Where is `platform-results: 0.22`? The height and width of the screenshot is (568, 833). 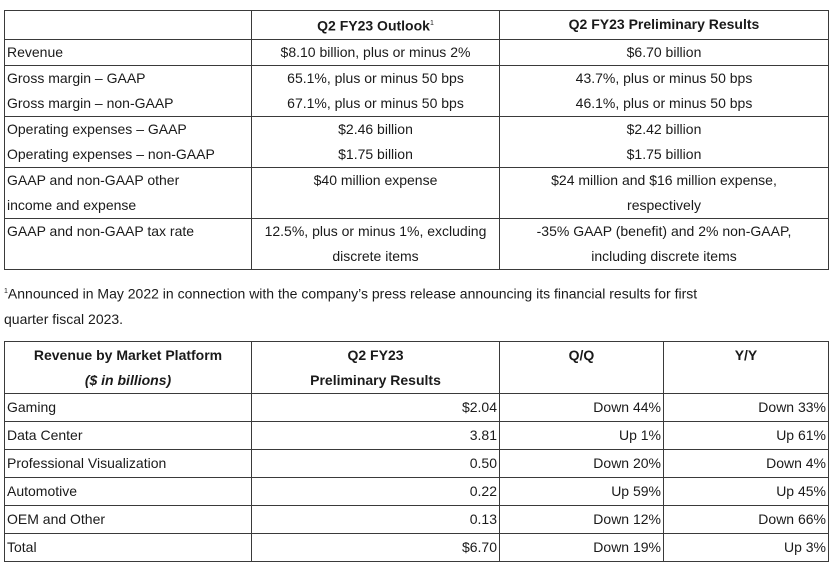
platform-results: 0.22 is located at coordinates (375, 491).